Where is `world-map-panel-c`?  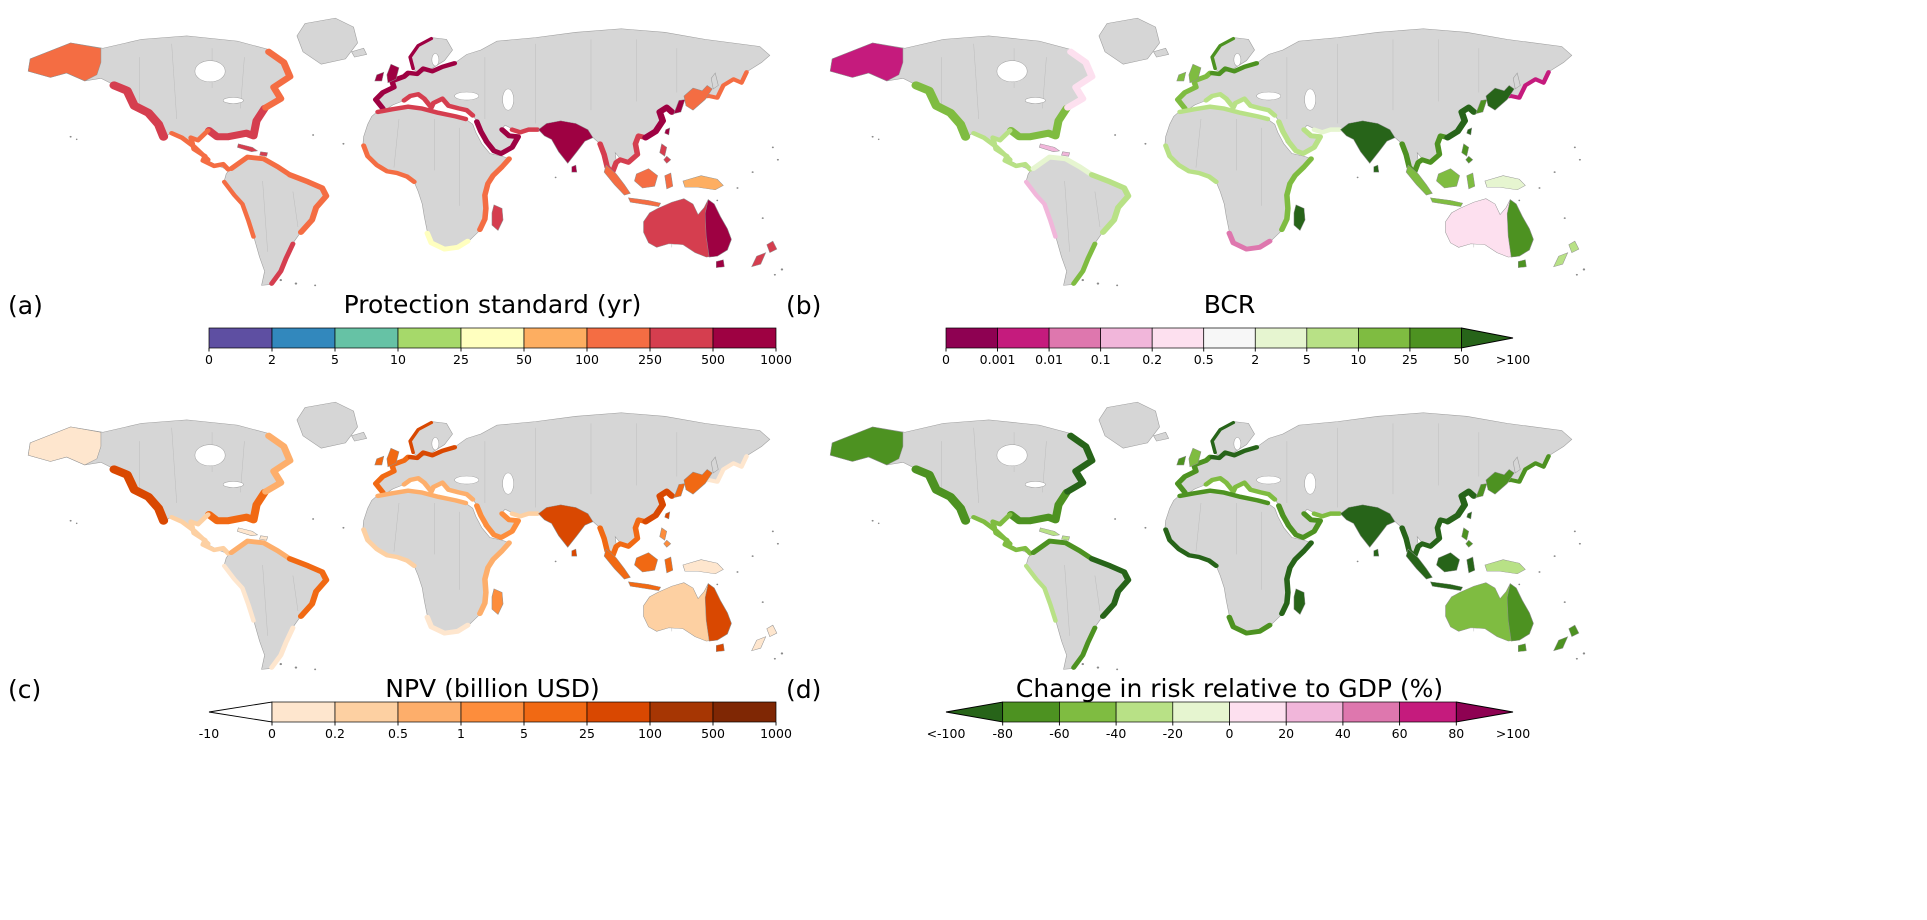 world-map-panel-c is located at coordinates (405, 536).